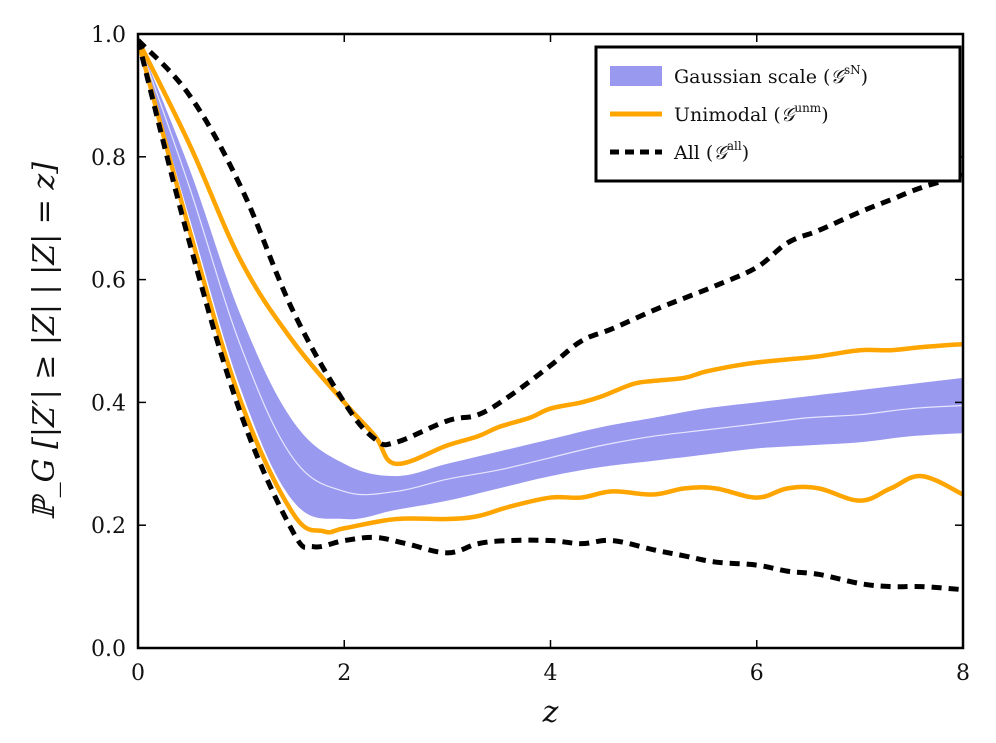 The height and width of the screenshot is (743, 996). I want to click on x-axis-label: z, so click(550, 712).